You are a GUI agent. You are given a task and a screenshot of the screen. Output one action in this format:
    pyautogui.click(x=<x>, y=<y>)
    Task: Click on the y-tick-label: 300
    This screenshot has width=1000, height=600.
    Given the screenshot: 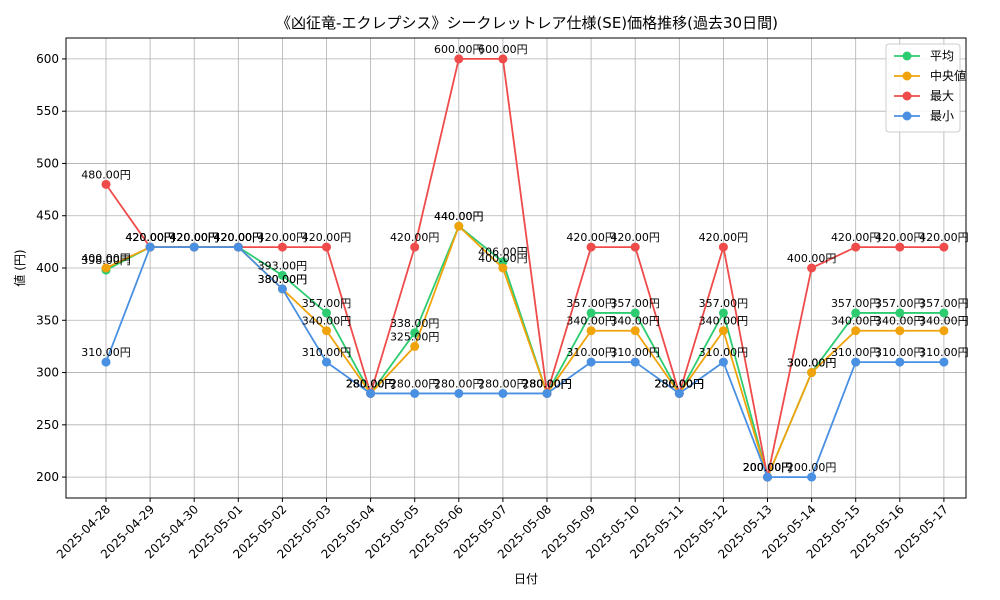 What is the action you would take?
    pyautogui.click(x=47, y=373)
    